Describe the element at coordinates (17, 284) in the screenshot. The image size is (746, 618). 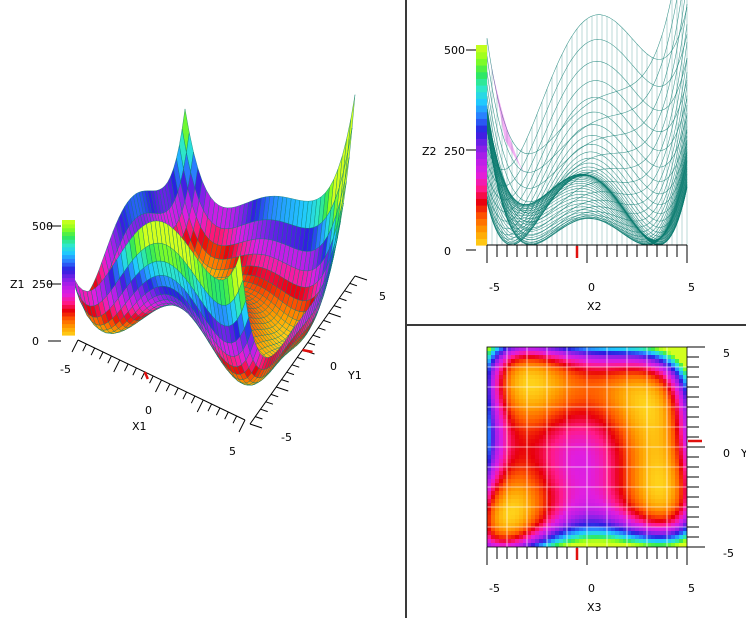
I see `z1-axis-label: Z1` at that location.